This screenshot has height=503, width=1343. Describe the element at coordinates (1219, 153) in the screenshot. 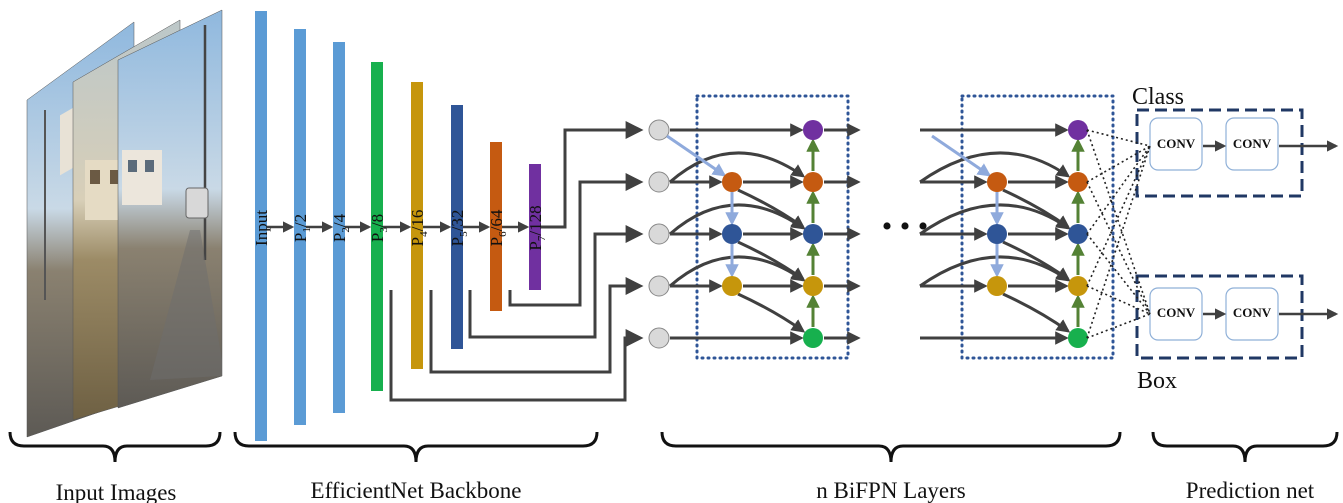

I see `class-head-box` at that location.